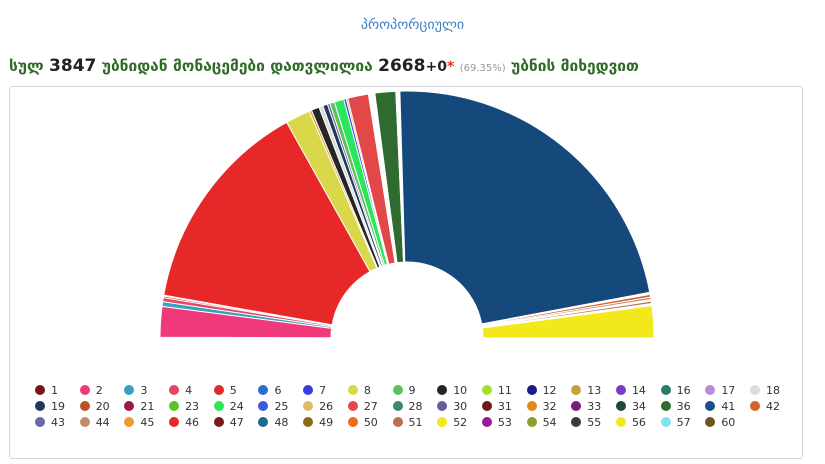 Image resolution: width=825 pixels, height=464 pixels. I want to click on legend-item-46: 46, so click(191, 422).